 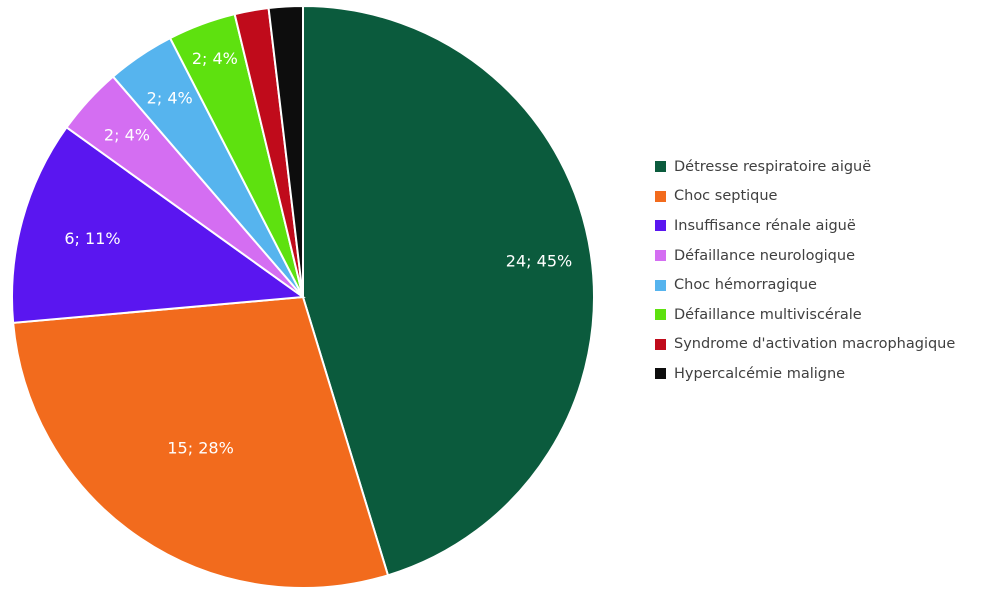 I want to click on legend-item-1: Choc septique, so click(x=805, y=197).